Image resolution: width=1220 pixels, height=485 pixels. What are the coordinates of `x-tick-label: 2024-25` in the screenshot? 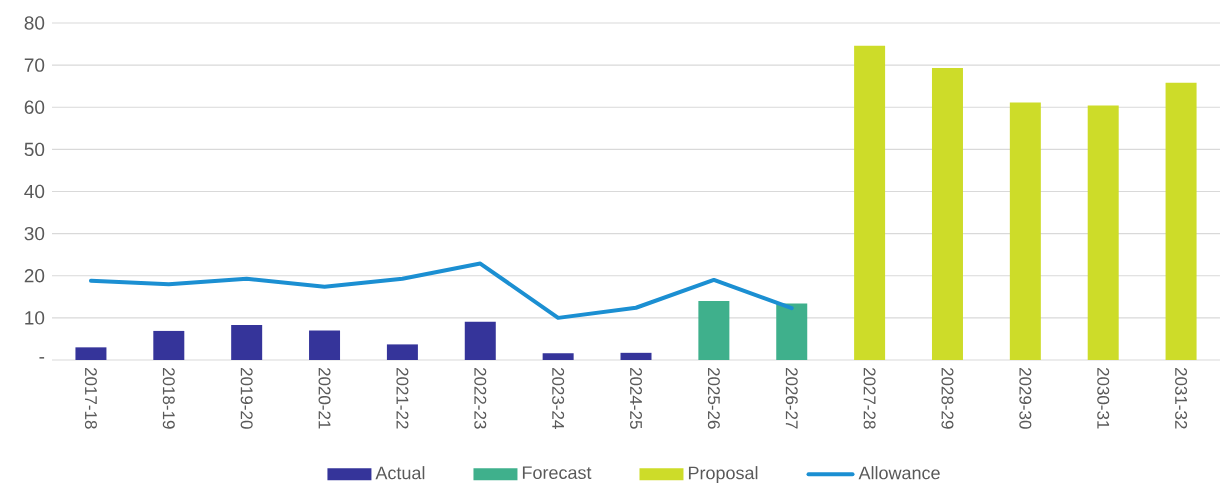 It's located at (636, 398).